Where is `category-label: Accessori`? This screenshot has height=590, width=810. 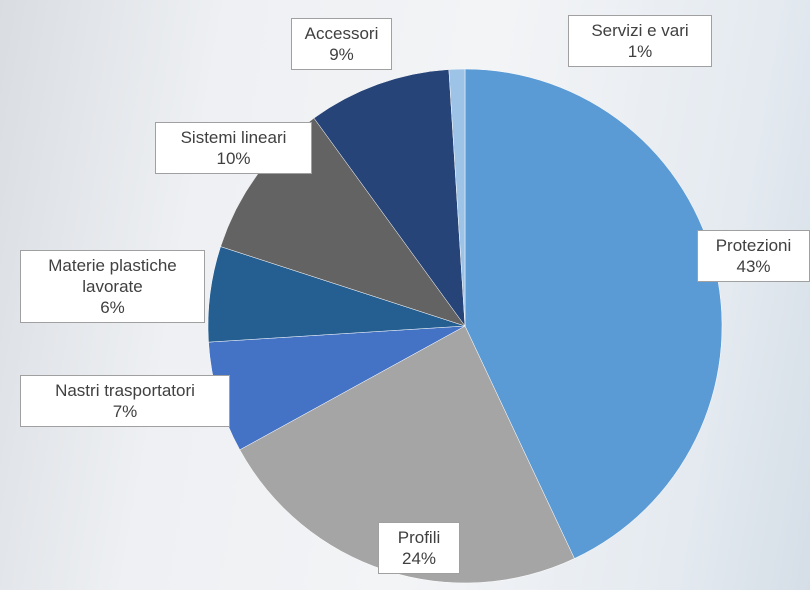 category-label: Accessori is located at coordinates (341, 33).